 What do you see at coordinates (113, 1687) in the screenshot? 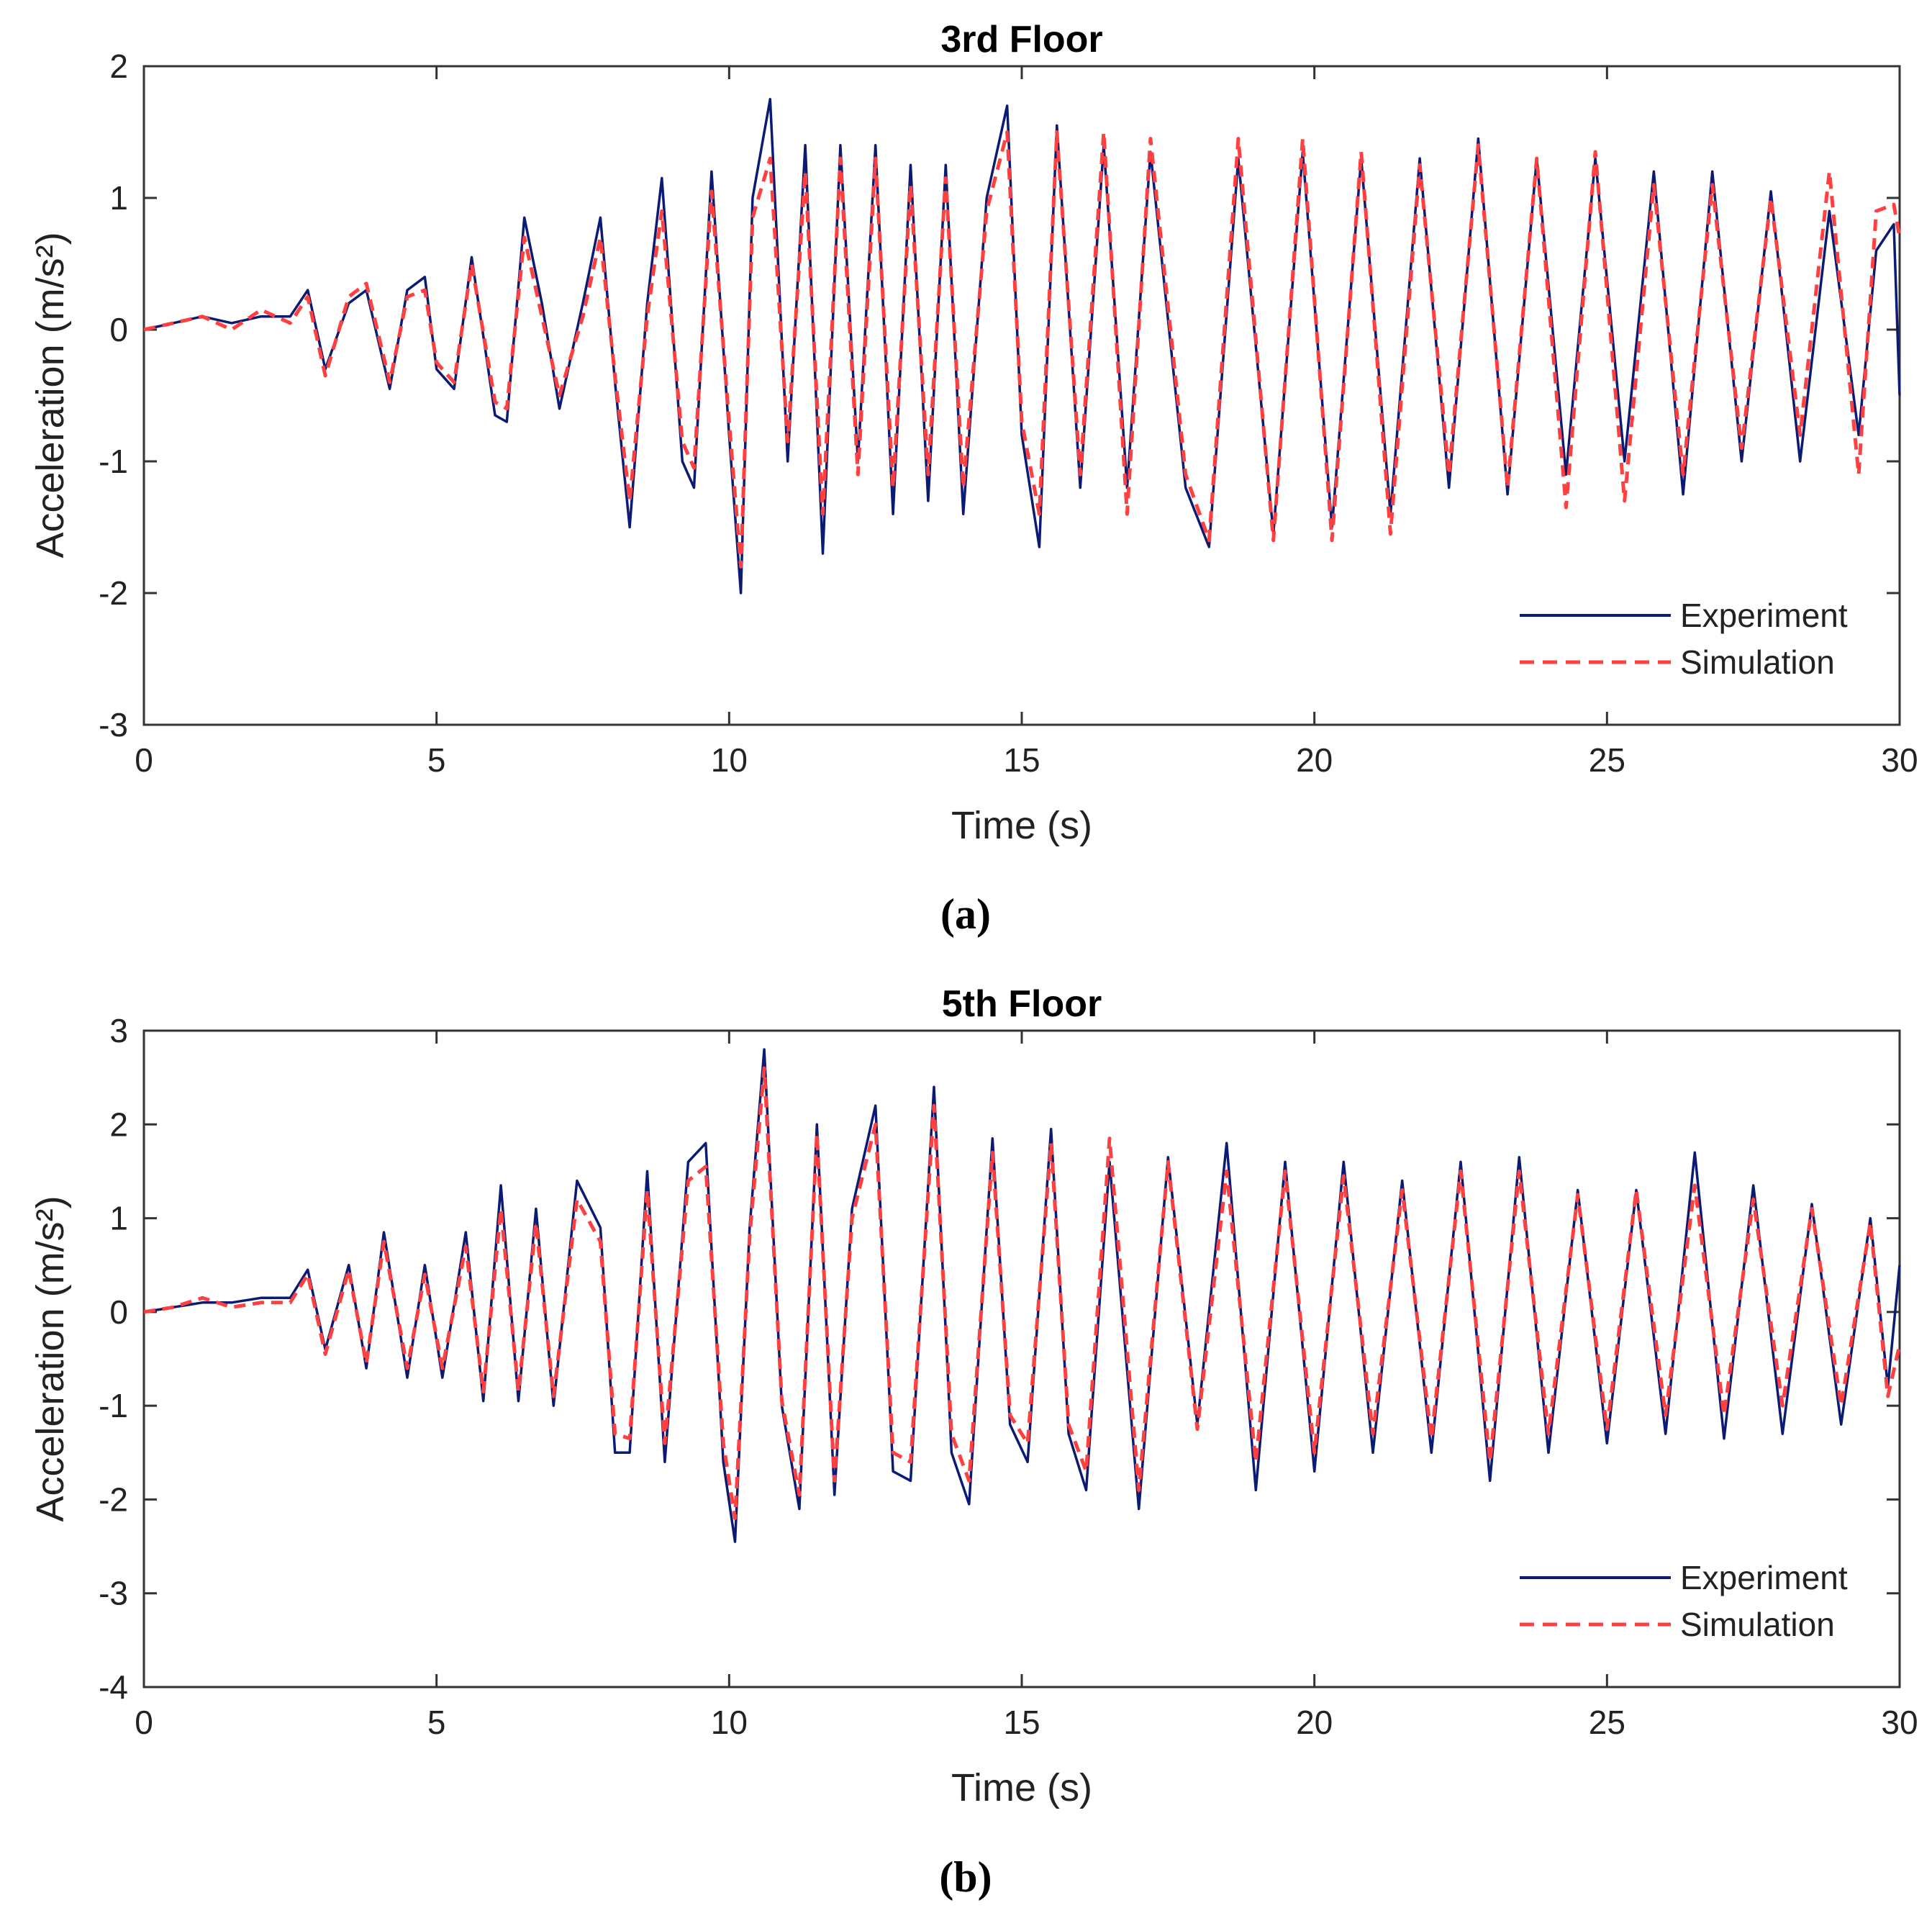
I see `y-tick-label-b-0: -4` at bounding box center [113, 1687].